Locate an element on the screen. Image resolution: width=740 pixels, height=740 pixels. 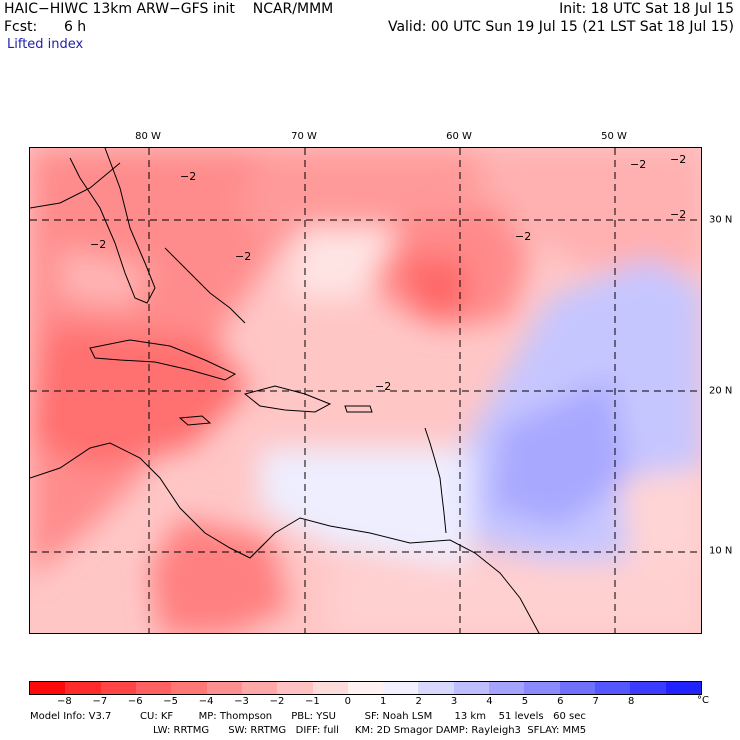
cuba-coastline is located at coordinates (163, 360).